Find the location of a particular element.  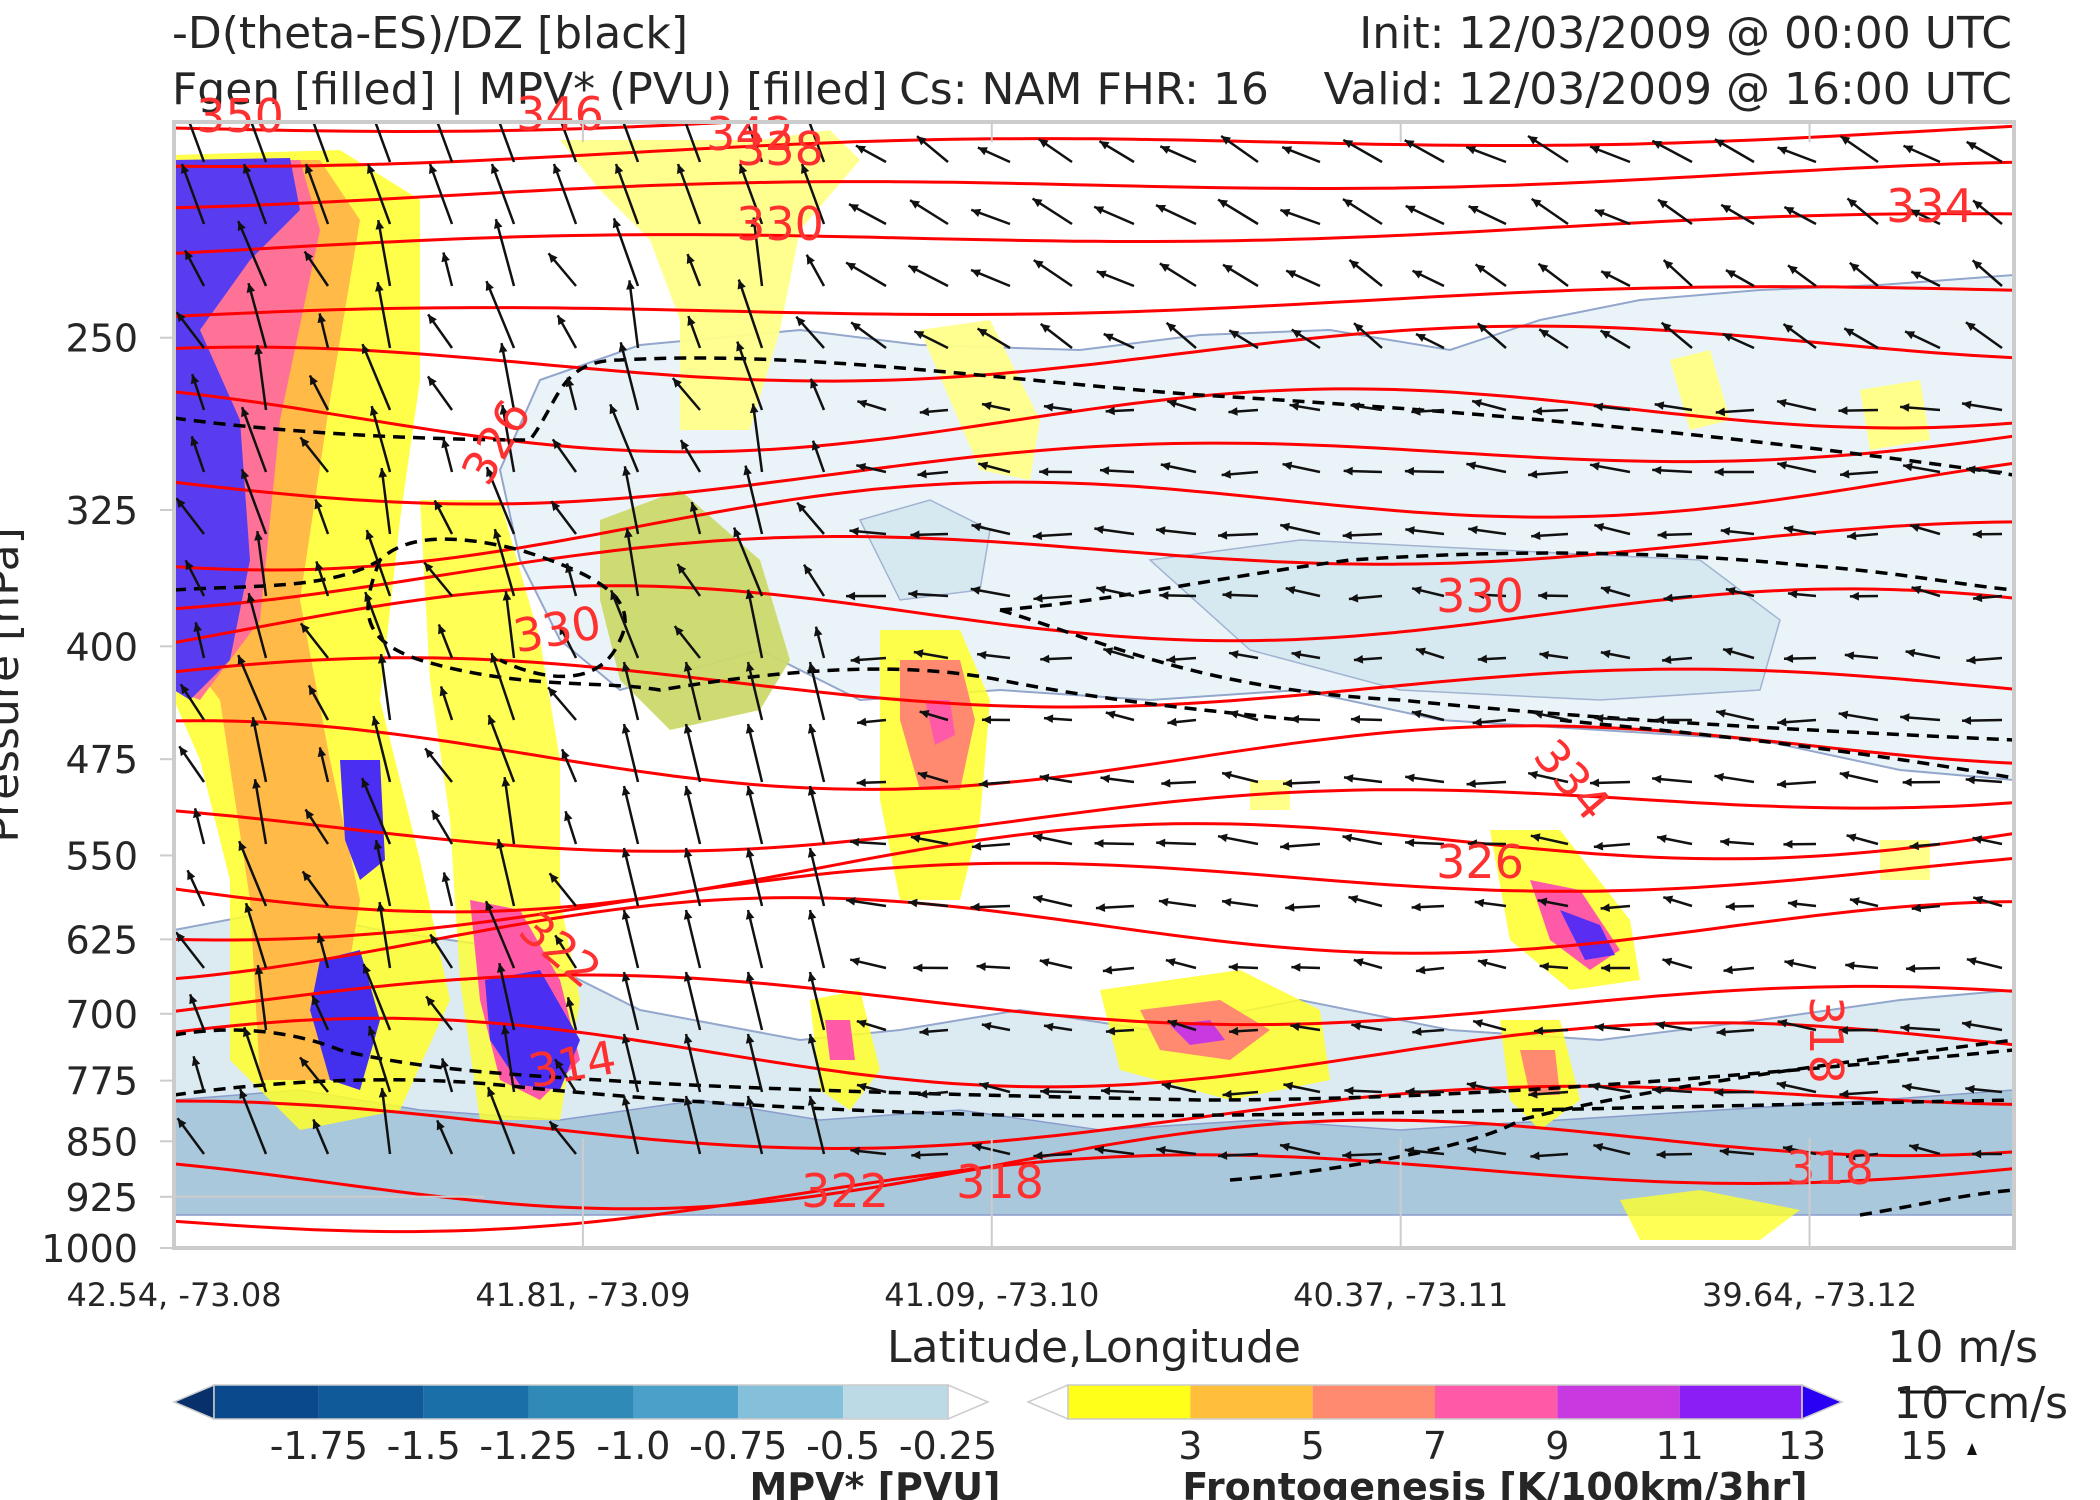

colorbar-tick-label: -1.5 is located at coordinates (424, 1446).